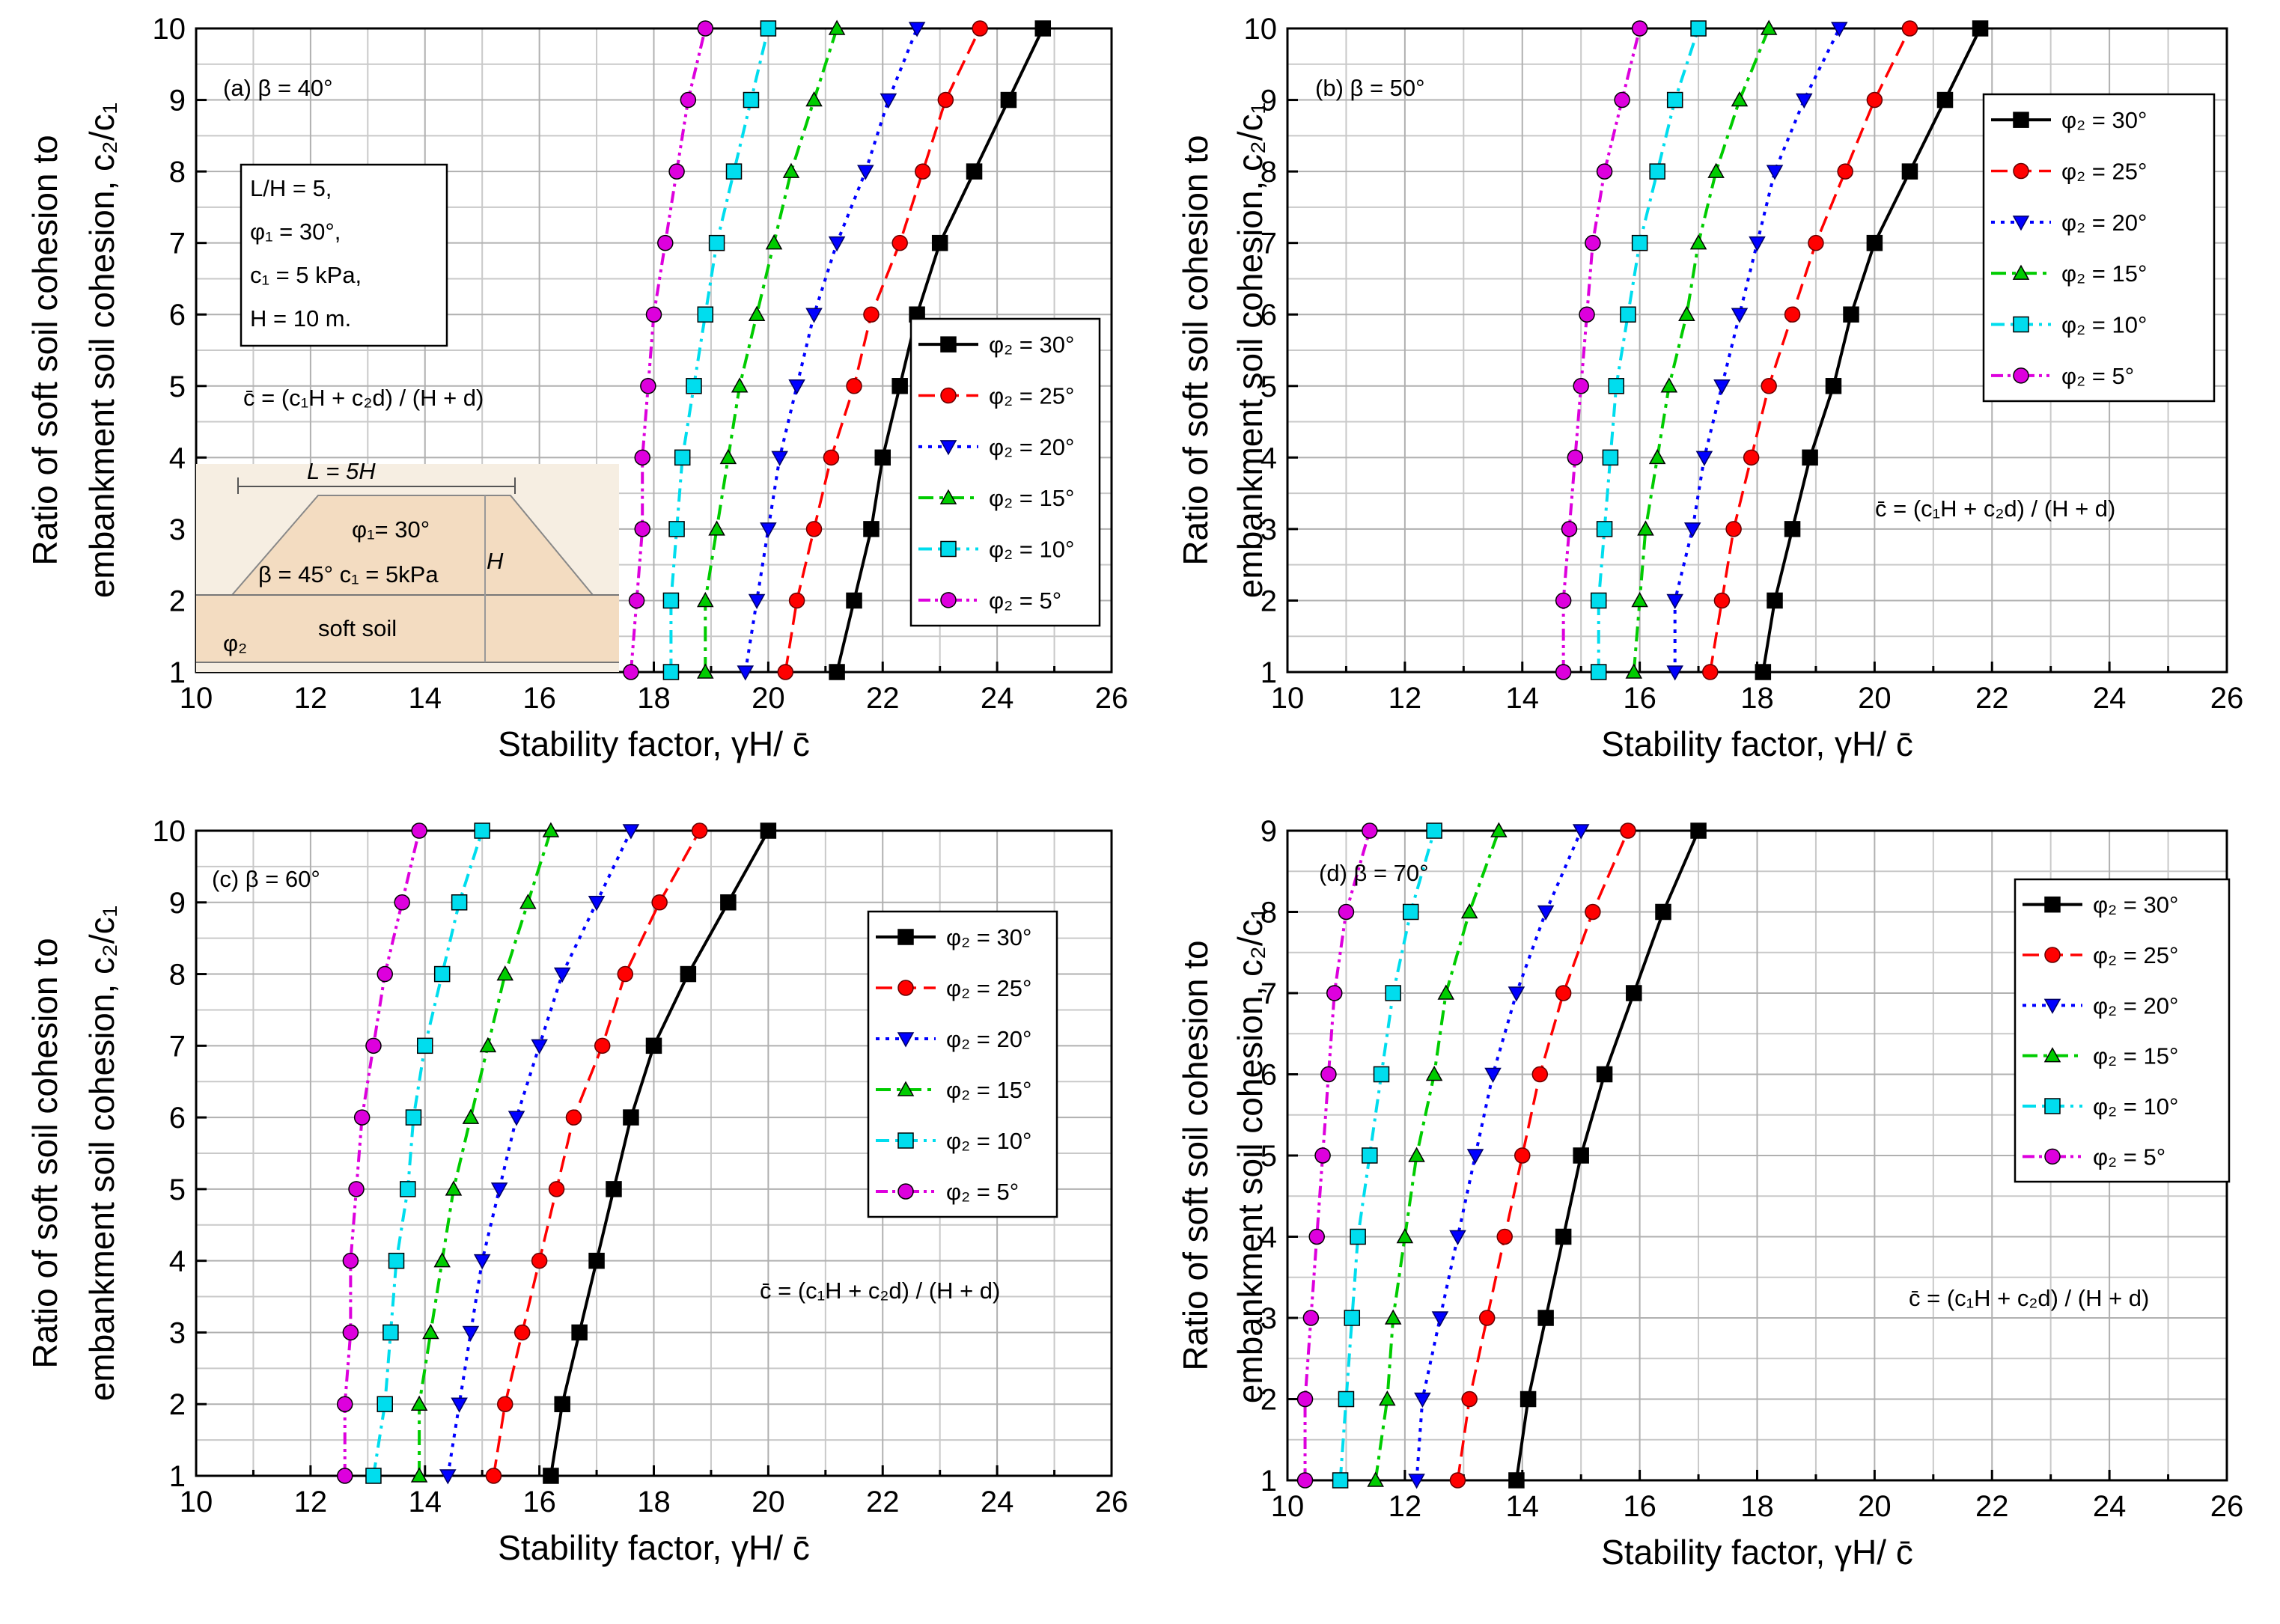 The image size is (2280, 1624). What do you see at coordinates (2227, 698) in the screenshot?
I see `x-tick-label: 26` at bounding box center [2227, 698].